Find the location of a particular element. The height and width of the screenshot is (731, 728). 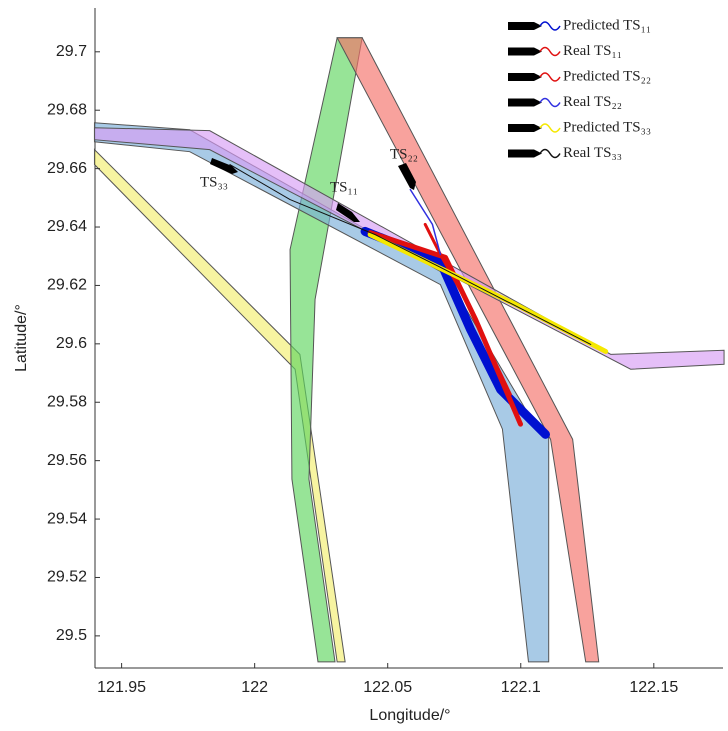

legend-label: Real TS₃₃ is located at coordinates (592, 153).